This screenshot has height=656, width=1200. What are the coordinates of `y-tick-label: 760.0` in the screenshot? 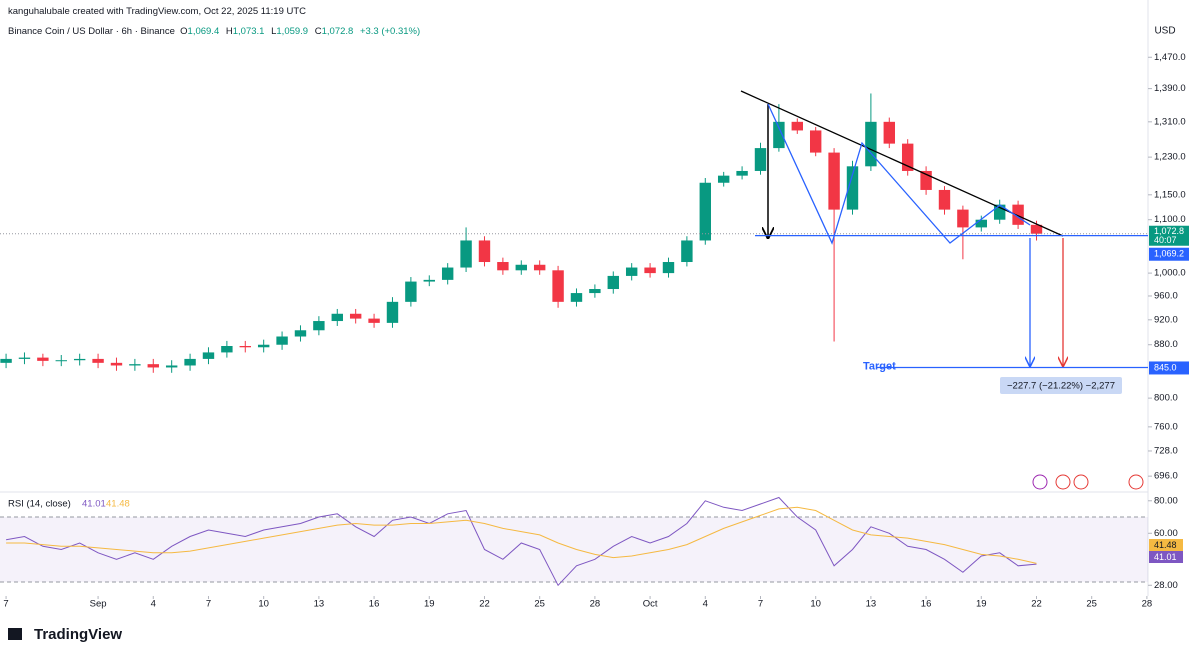 It's located at (1166, 426).